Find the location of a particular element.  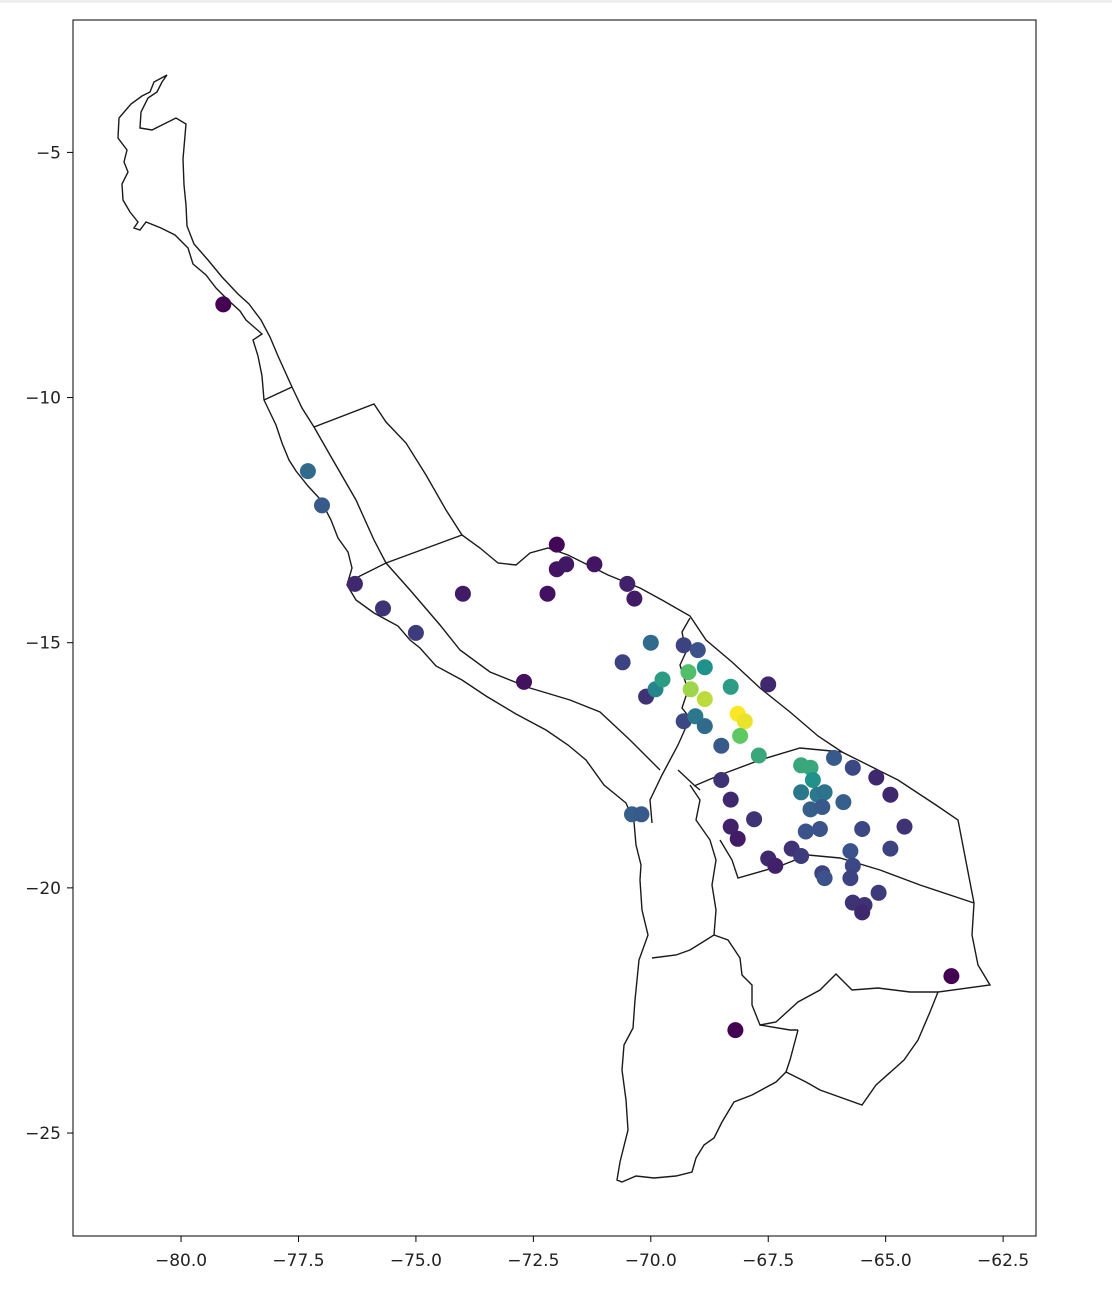

y-tick-label: −15 is located at coordinates (43, 644).